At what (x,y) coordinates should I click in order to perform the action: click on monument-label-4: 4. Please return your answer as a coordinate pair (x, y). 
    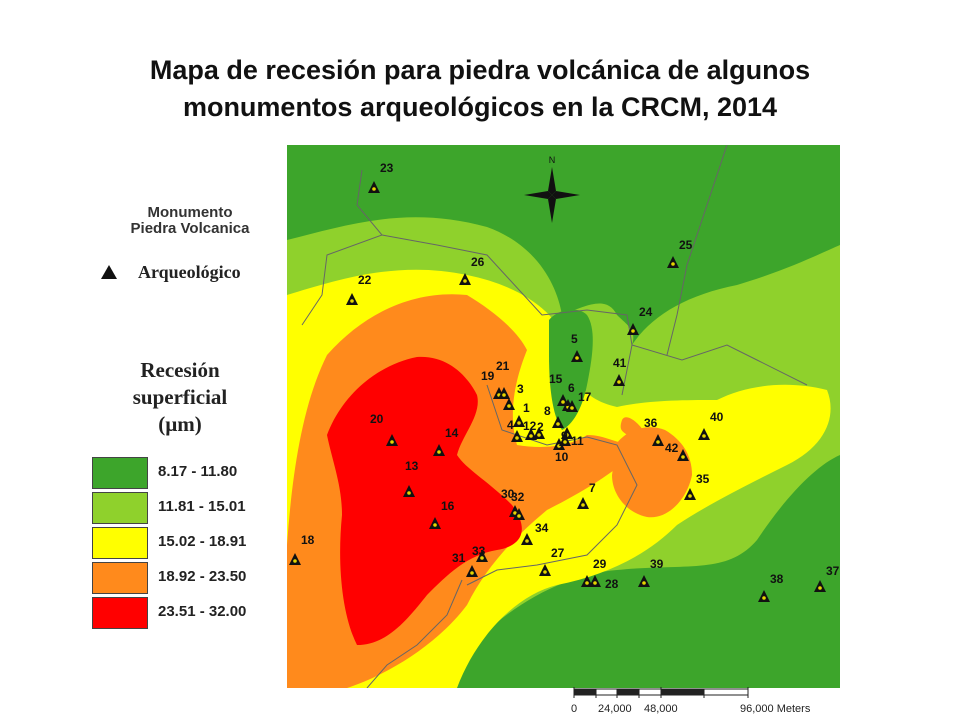
    Looking at the image, I should click on (510, 425).